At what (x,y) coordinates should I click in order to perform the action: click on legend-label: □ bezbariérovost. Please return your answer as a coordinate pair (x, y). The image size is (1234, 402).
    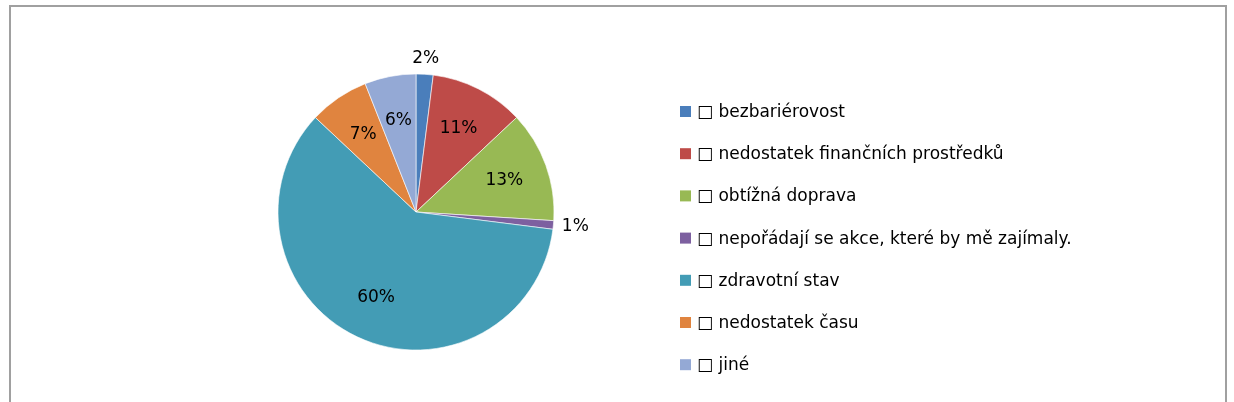
    Looking at the image, I should click on (771, 111).